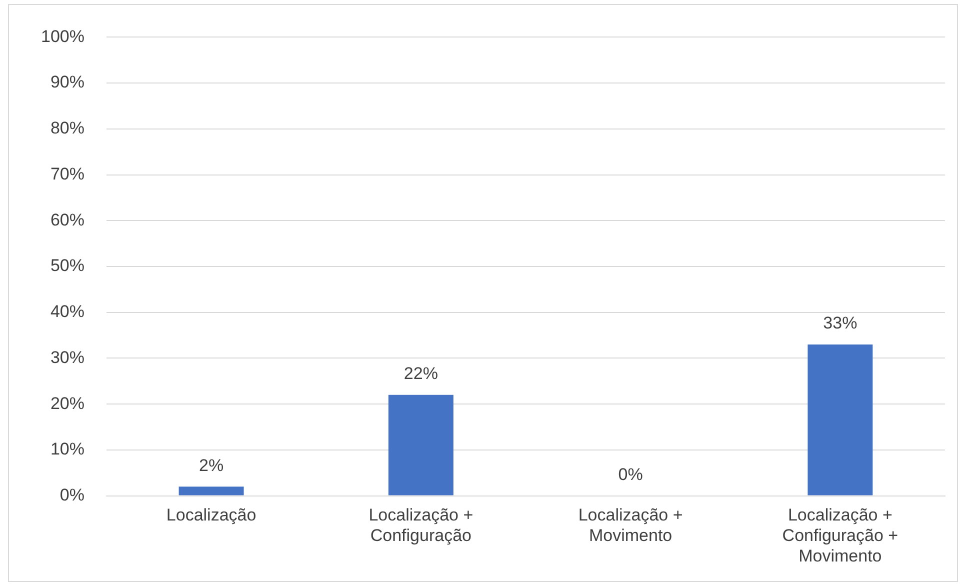 The image size is (962, 587). What do you see at coordinates (840, 536) in the screenshot?
I see `x-tick-label: Localização + Configuração + Movimento` at bounding box center [840, 536].